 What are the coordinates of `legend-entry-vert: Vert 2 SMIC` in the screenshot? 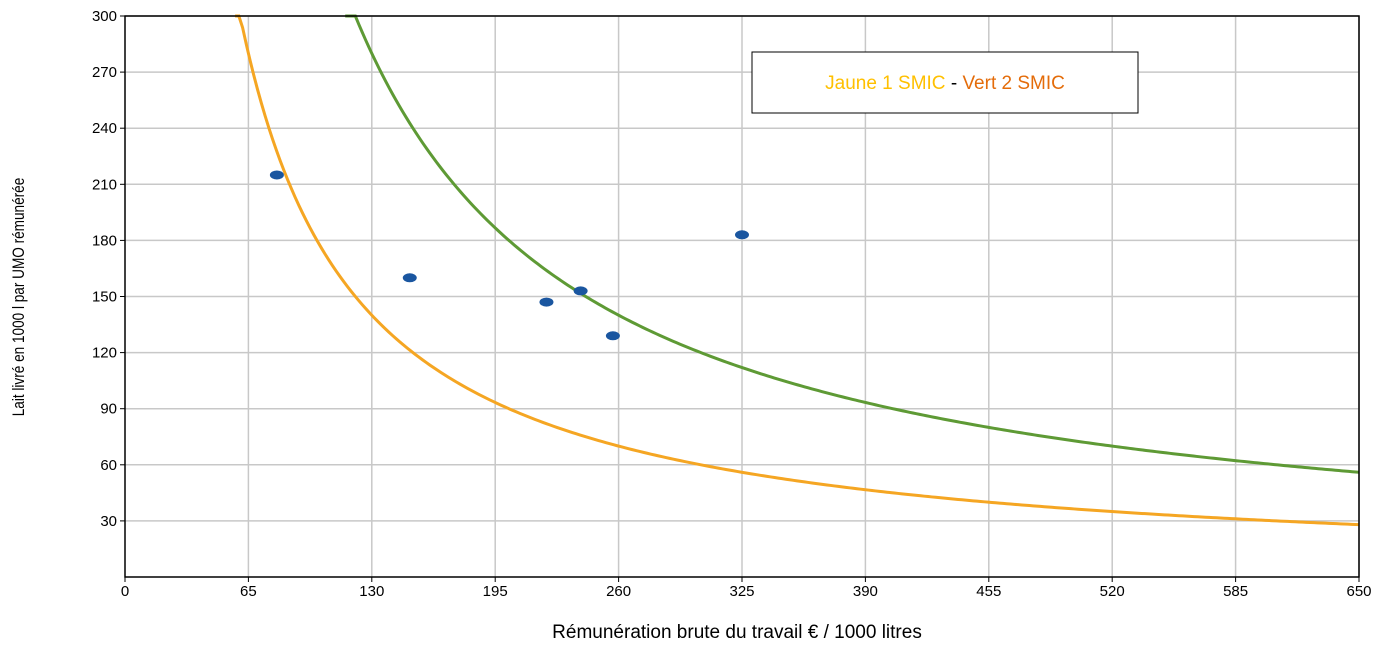 It's located at (1013, 83).